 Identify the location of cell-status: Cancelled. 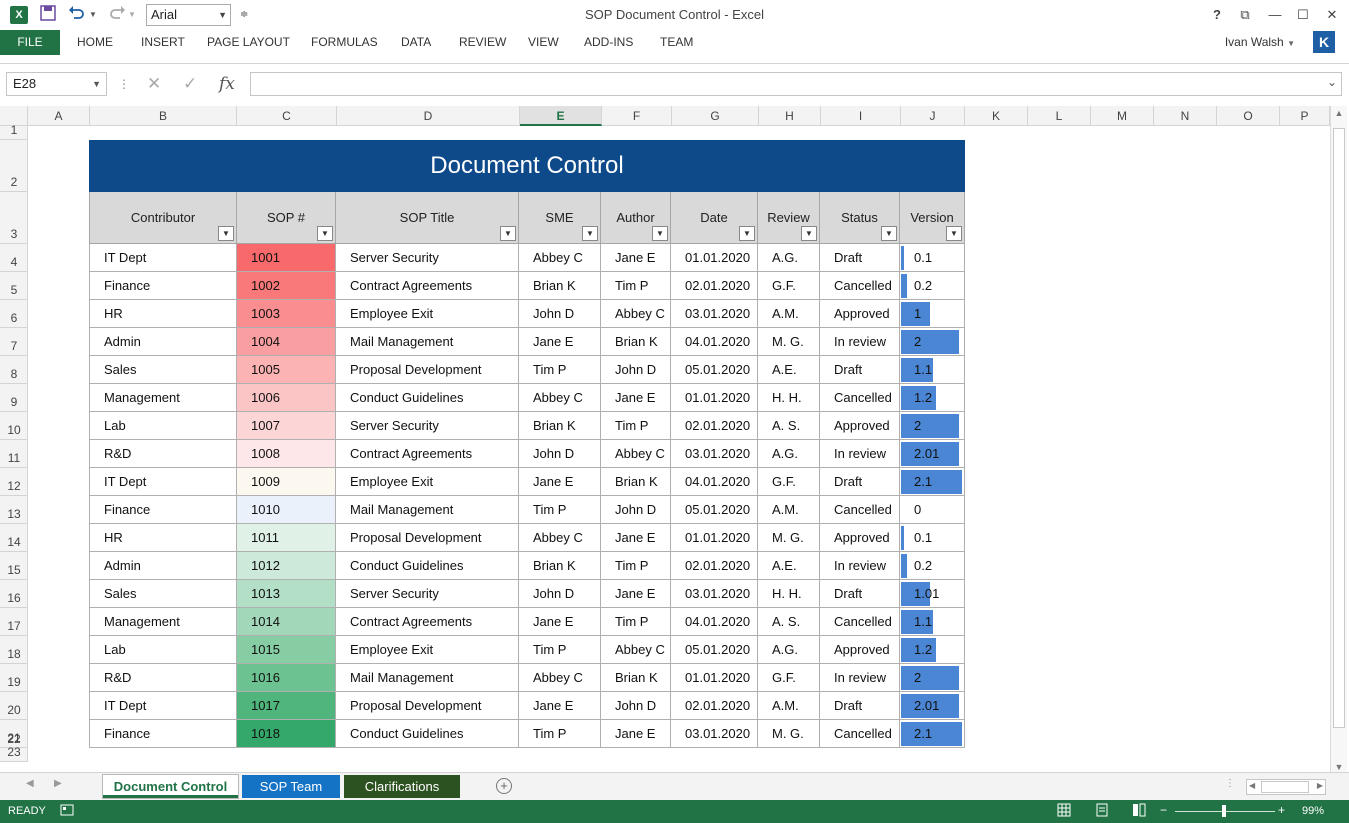
(860, 734).